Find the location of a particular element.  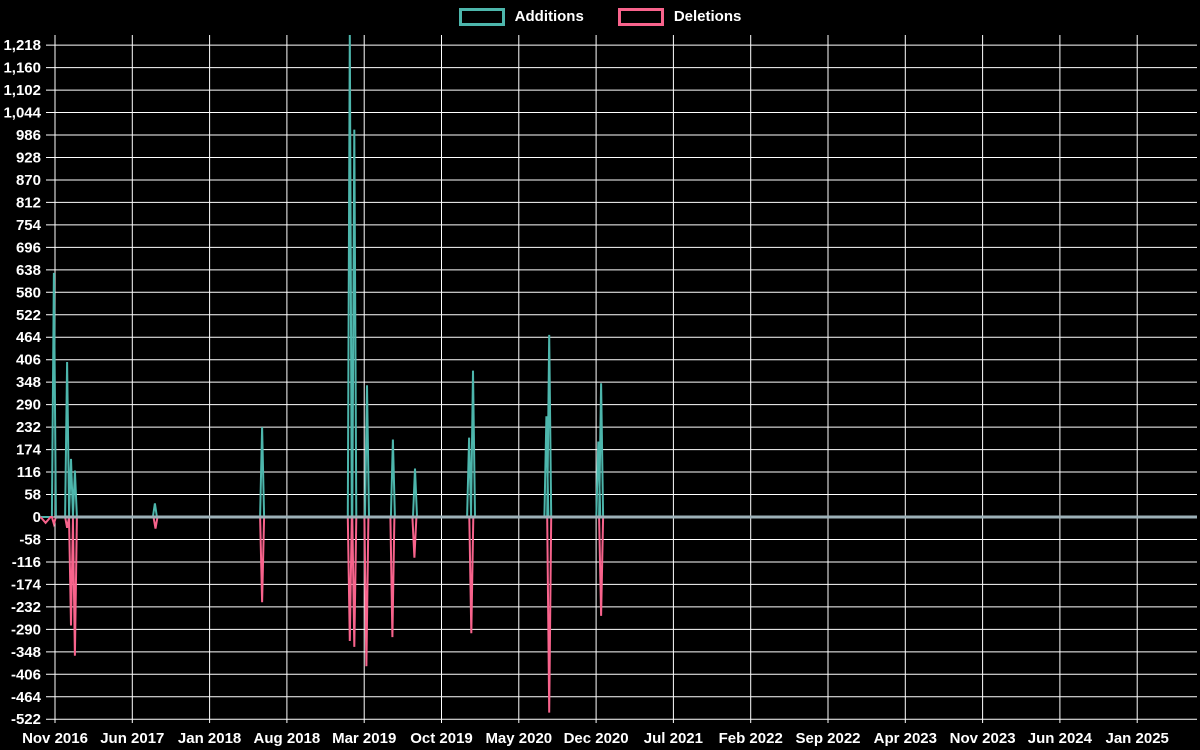

legend-label-deletions: Deletions is located at coordinates (707, 16).